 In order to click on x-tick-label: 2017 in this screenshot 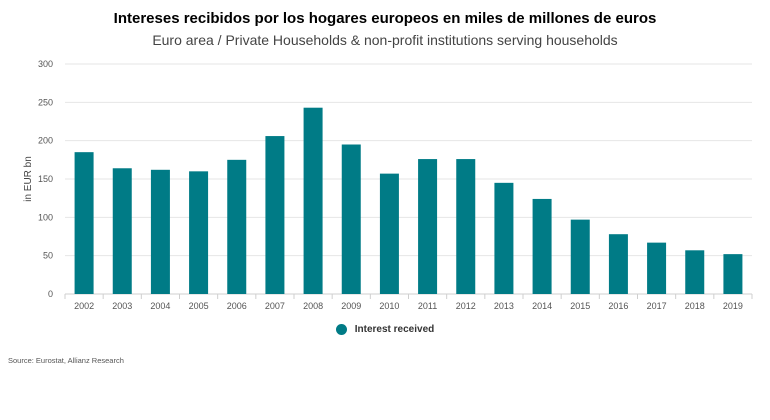, I will do `click(657, 306)`.